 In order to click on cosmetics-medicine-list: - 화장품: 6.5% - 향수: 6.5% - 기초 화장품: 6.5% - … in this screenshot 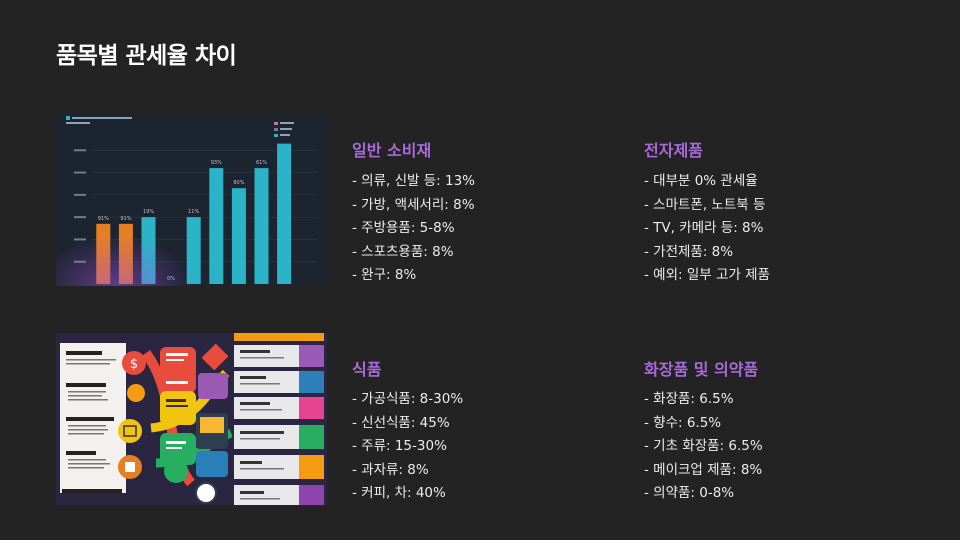, I will do `click(703, 447)`.